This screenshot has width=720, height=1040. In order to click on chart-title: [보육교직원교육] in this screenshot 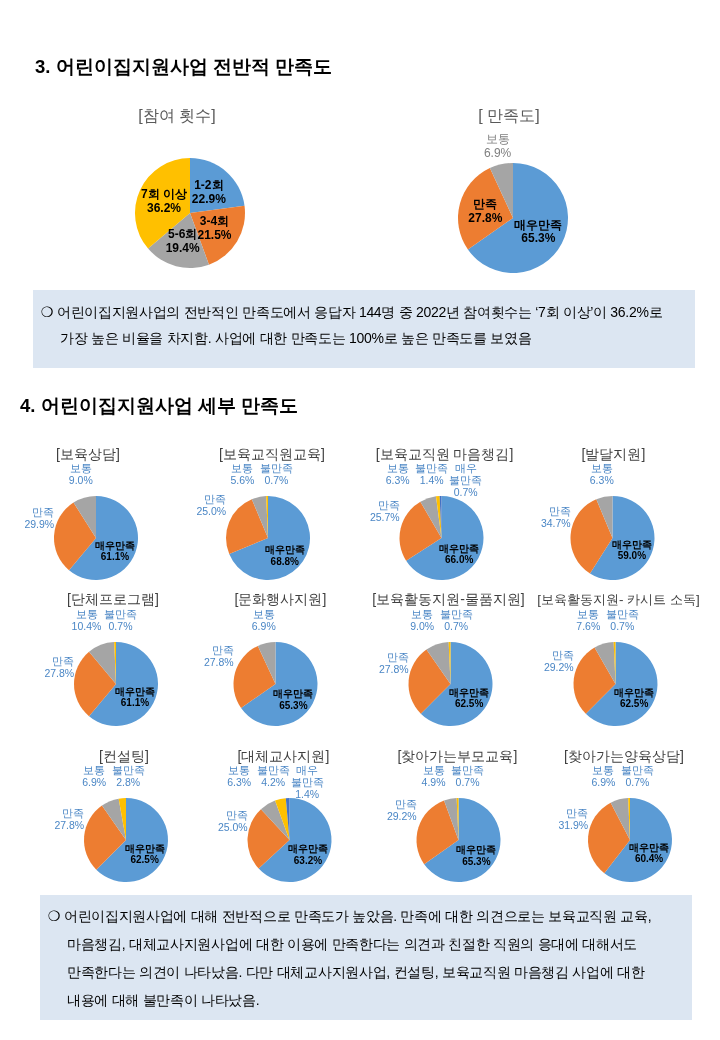, I will do `click(272, 454)`.